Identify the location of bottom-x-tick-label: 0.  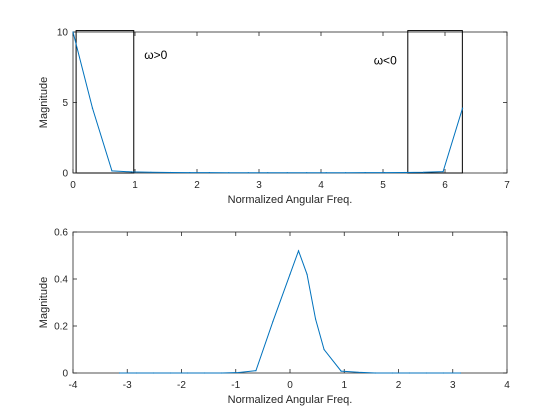
(290, 385).